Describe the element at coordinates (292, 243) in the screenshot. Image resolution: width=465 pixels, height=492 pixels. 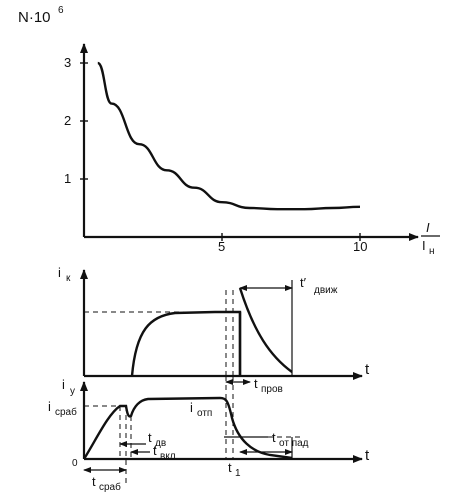
I see `x-ticks: 5 10` at that location.